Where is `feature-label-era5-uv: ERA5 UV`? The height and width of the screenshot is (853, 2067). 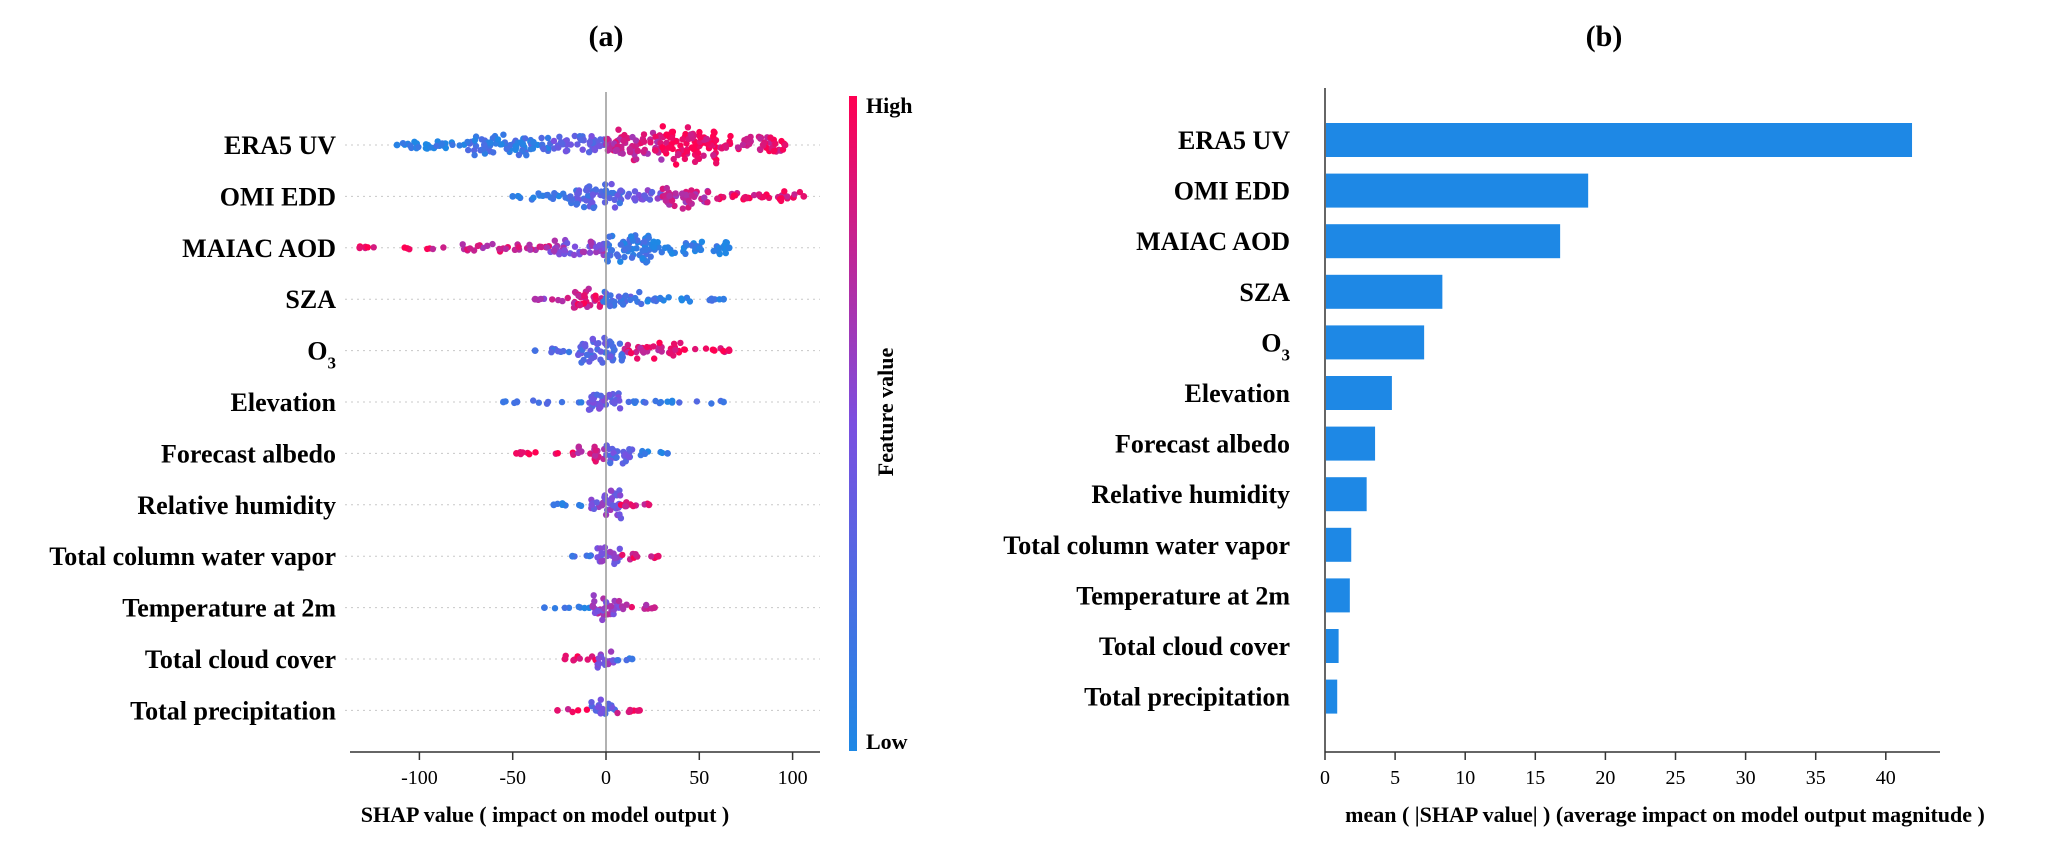
feature-label-era5-uv: ERA5 UV is located at coordinates (280, 145).